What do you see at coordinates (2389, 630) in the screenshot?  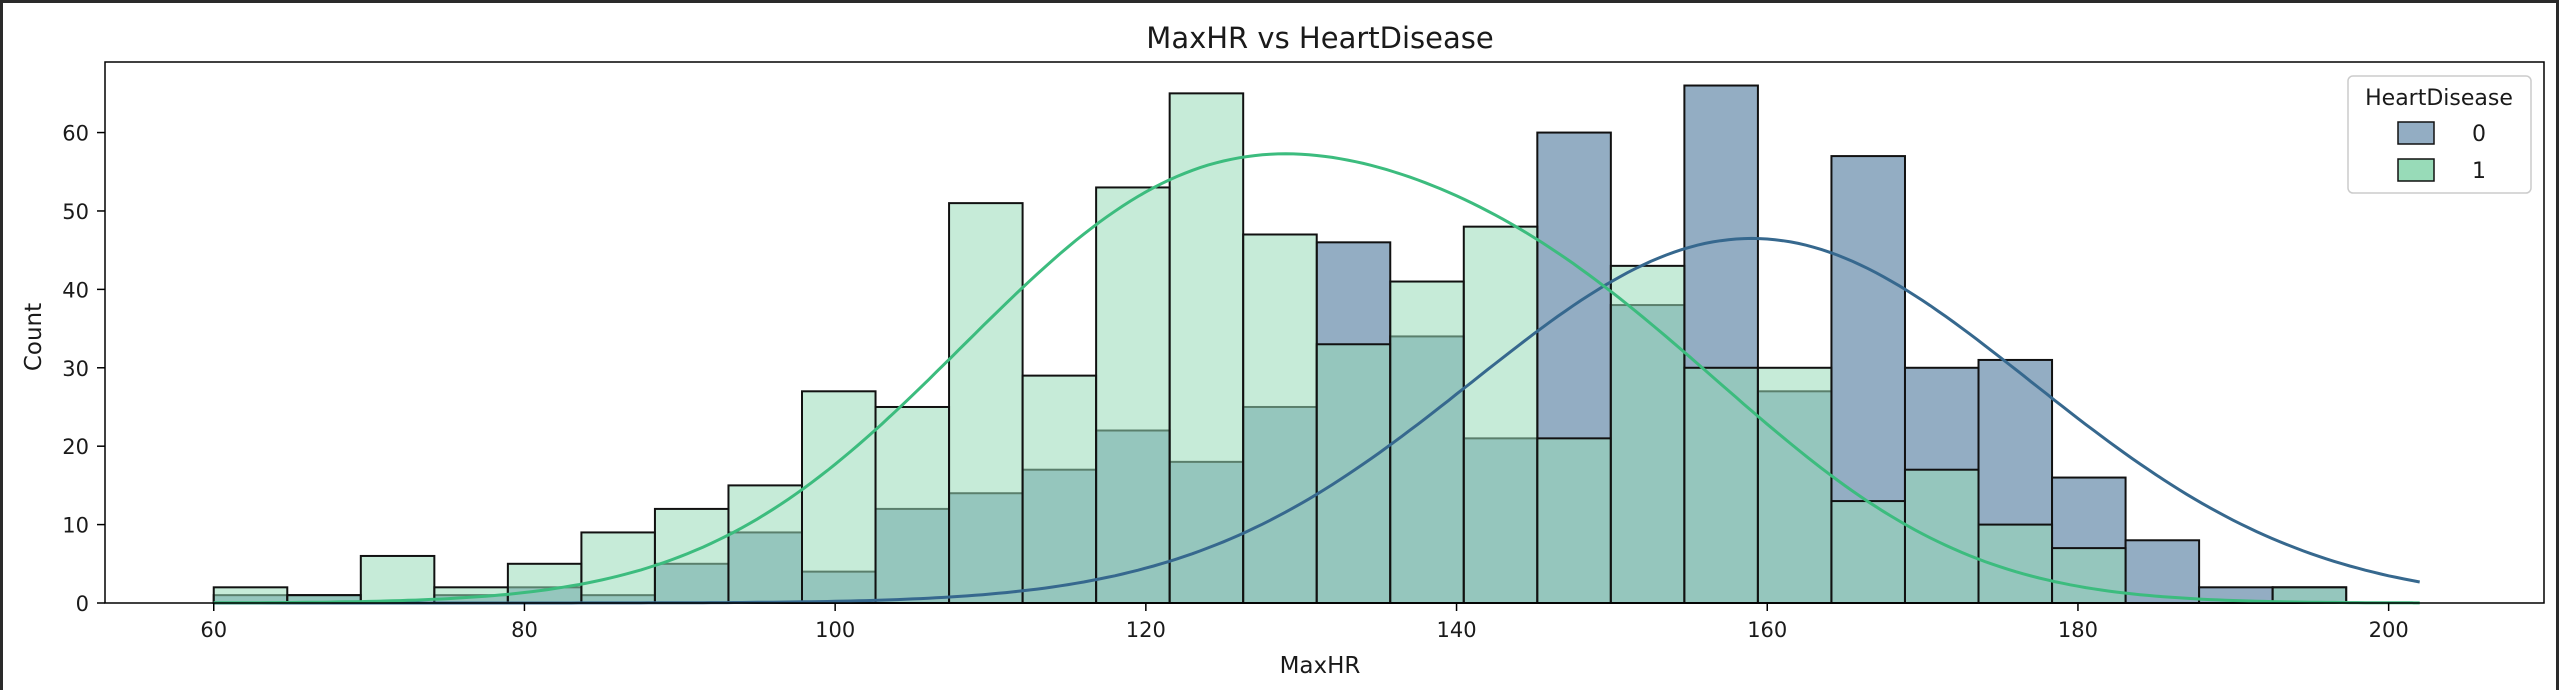 I see `x-tick-label: 200` at bounding box center [2389, 630].